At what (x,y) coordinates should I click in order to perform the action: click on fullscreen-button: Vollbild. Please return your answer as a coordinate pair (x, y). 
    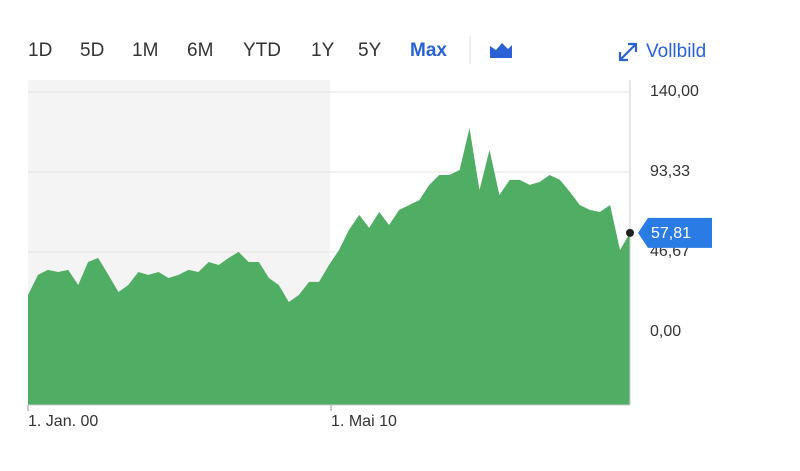
    Looking at the image, I should click on (662, 51).